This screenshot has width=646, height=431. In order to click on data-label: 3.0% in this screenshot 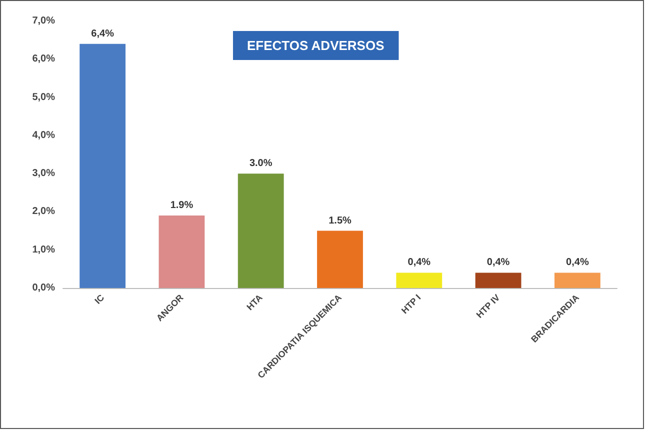, I will do `click(260, 164)`.